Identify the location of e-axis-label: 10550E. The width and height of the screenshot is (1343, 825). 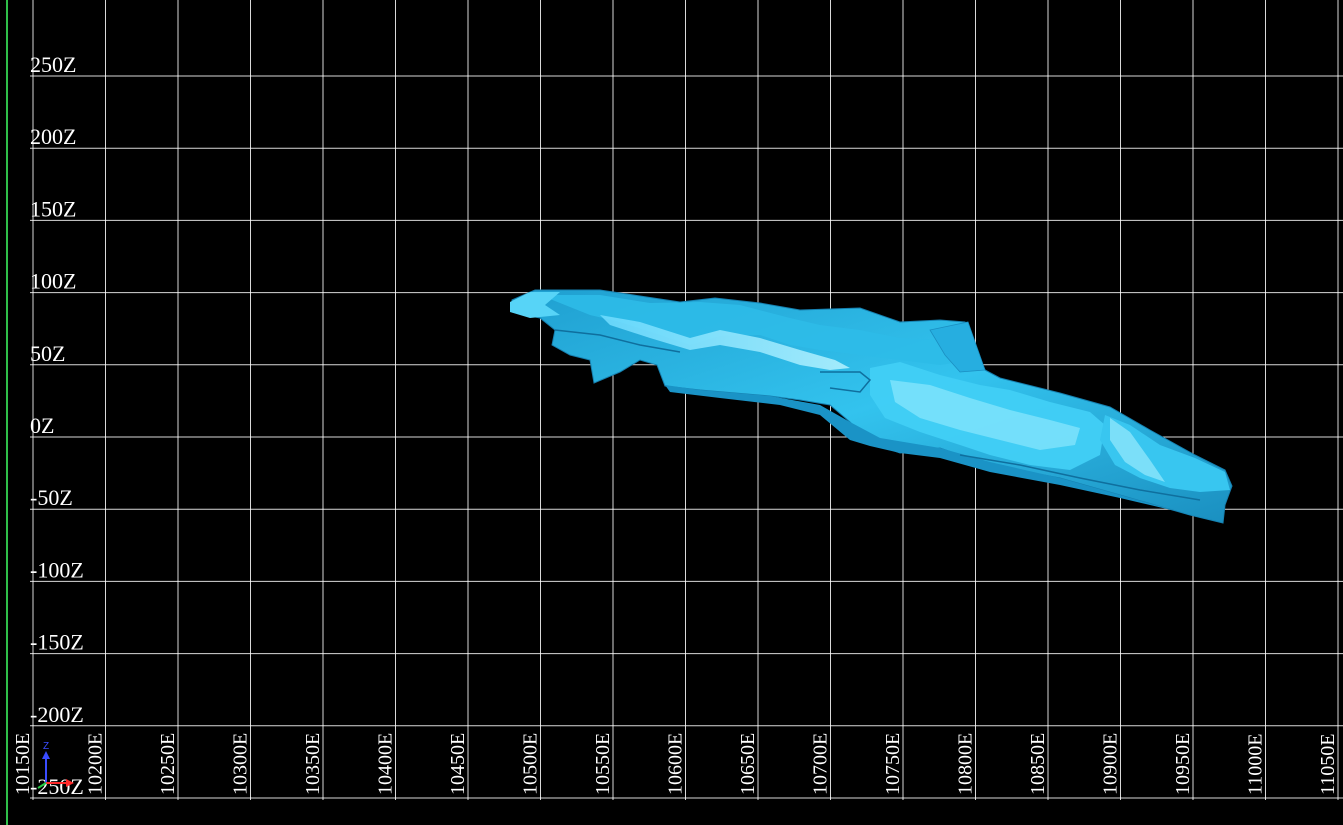
(603, 764).